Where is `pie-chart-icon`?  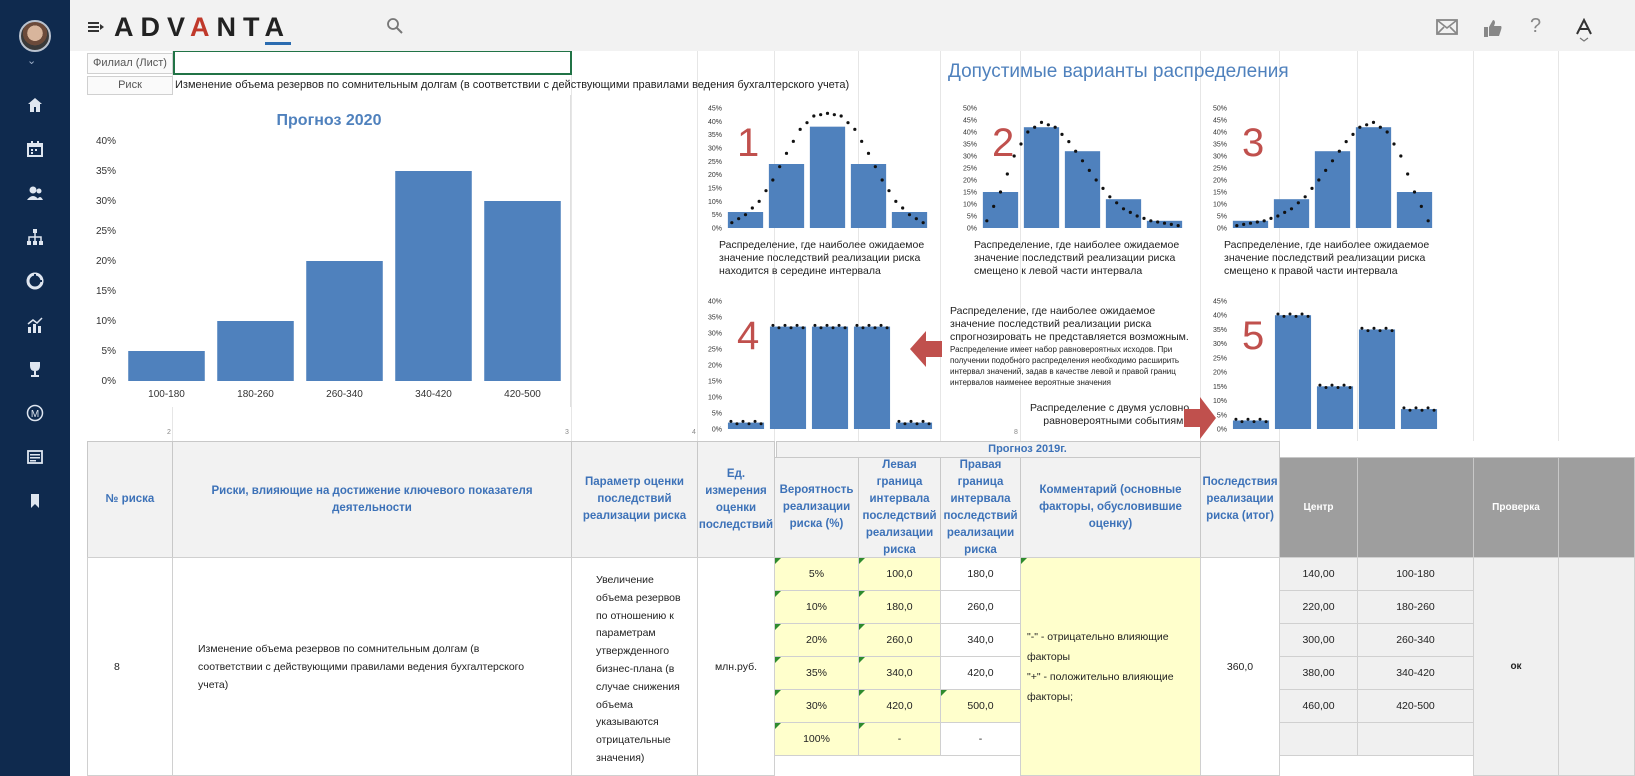 pie-chart-icon is located at coordinates (35, 281).